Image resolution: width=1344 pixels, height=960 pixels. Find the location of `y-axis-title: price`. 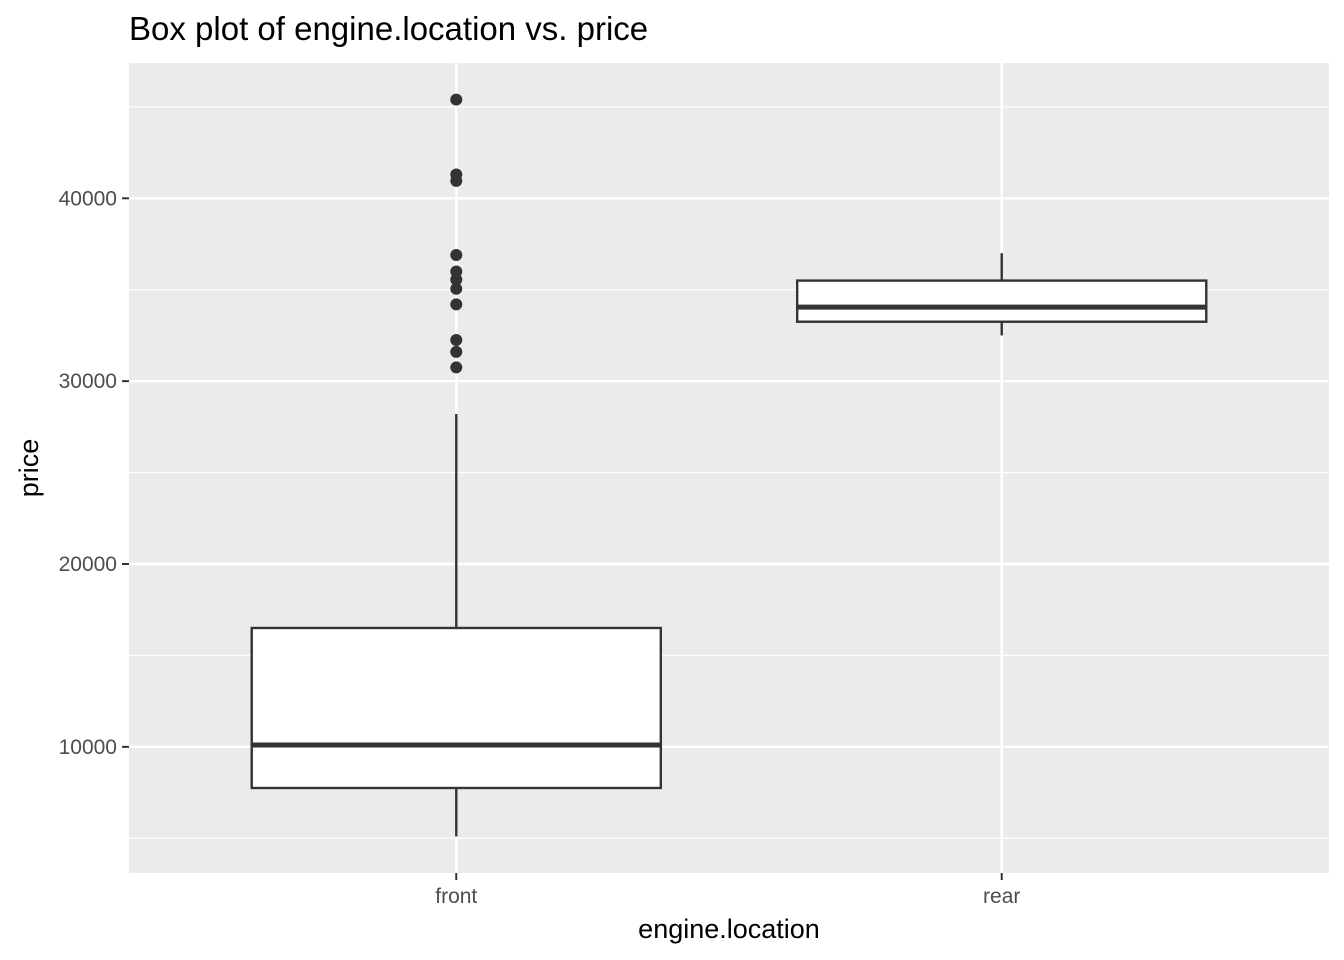

y-axis-title: price is located at coordinates (29, 468).